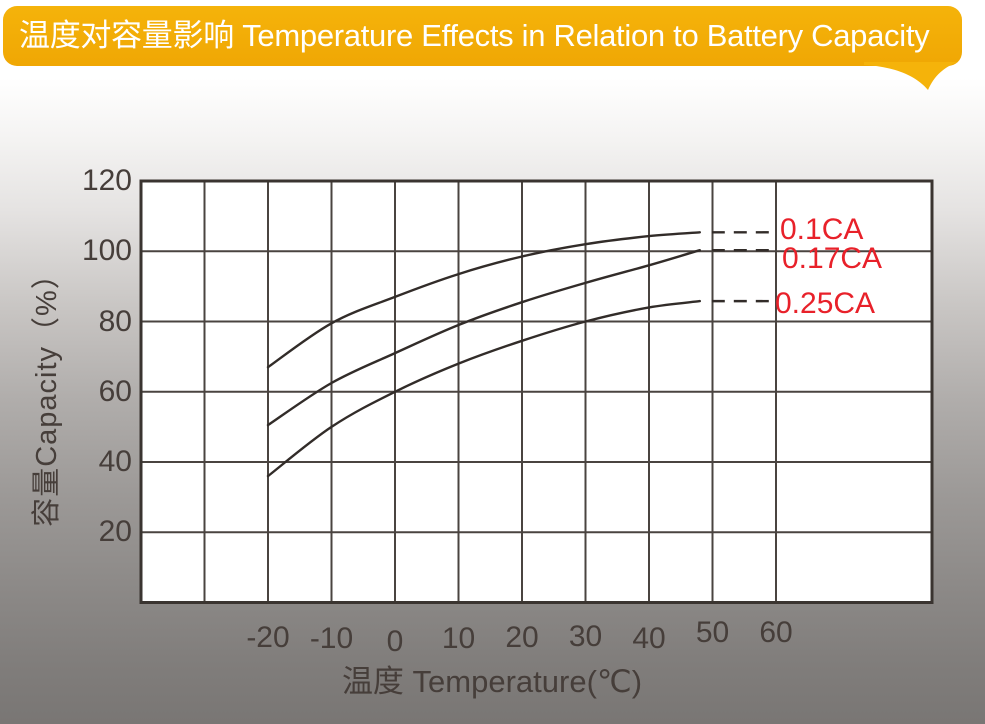  I want to click on x-axis-title: 温度 Temperature(℃), so click(492, 681).